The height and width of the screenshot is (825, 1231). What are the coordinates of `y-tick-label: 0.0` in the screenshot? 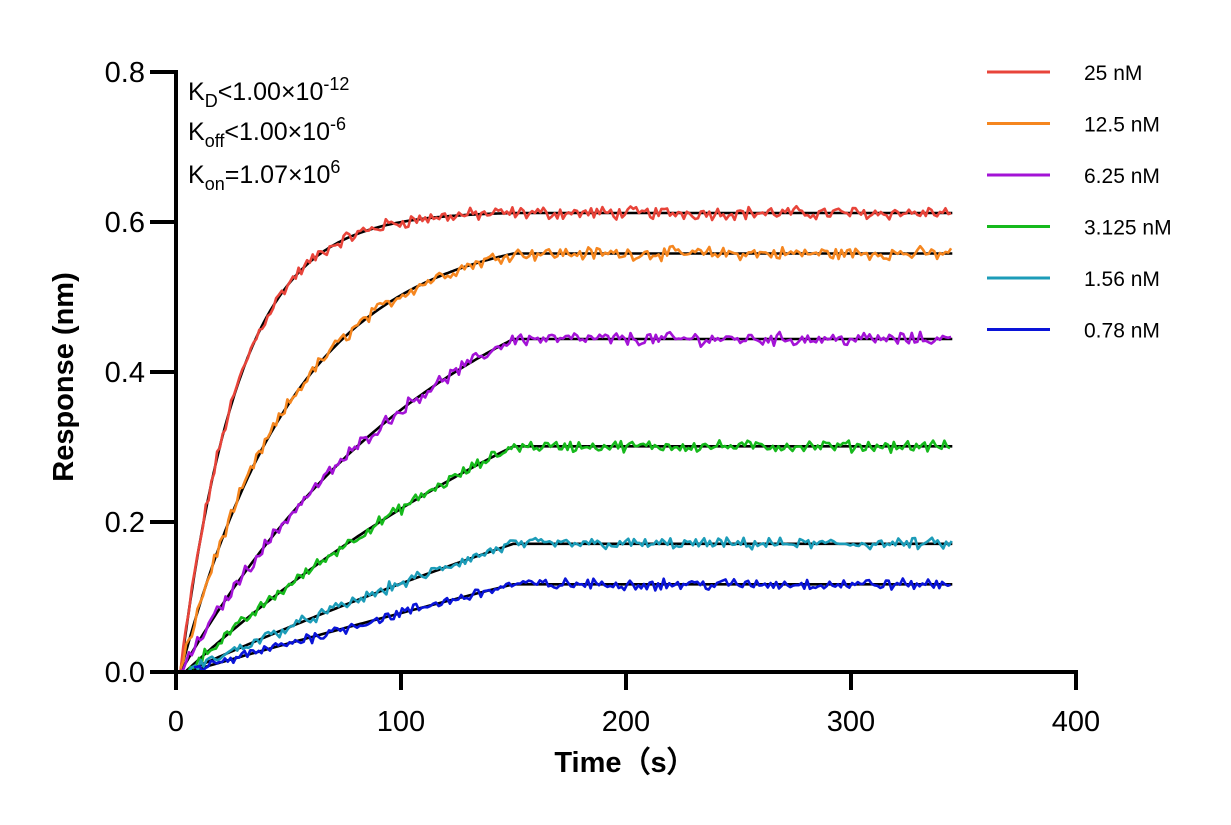 It's located at (125, 673).